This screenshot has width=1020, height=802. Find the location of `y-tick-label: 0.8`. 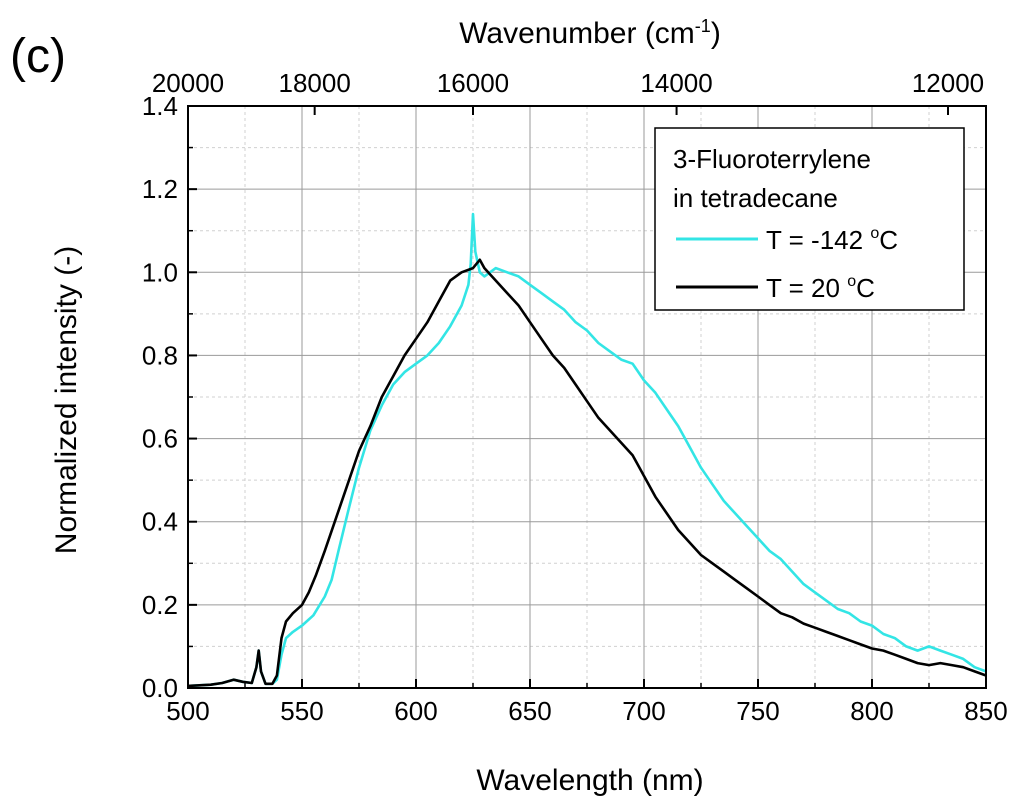

y-tick-label: 0.8 is located at coordinates (160, 355).